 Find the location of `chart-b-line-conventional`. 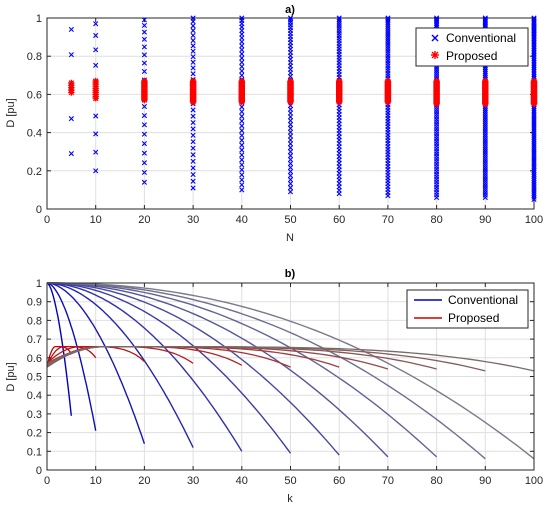

chart-b-line-conventional is located at coordinates (120, 365).